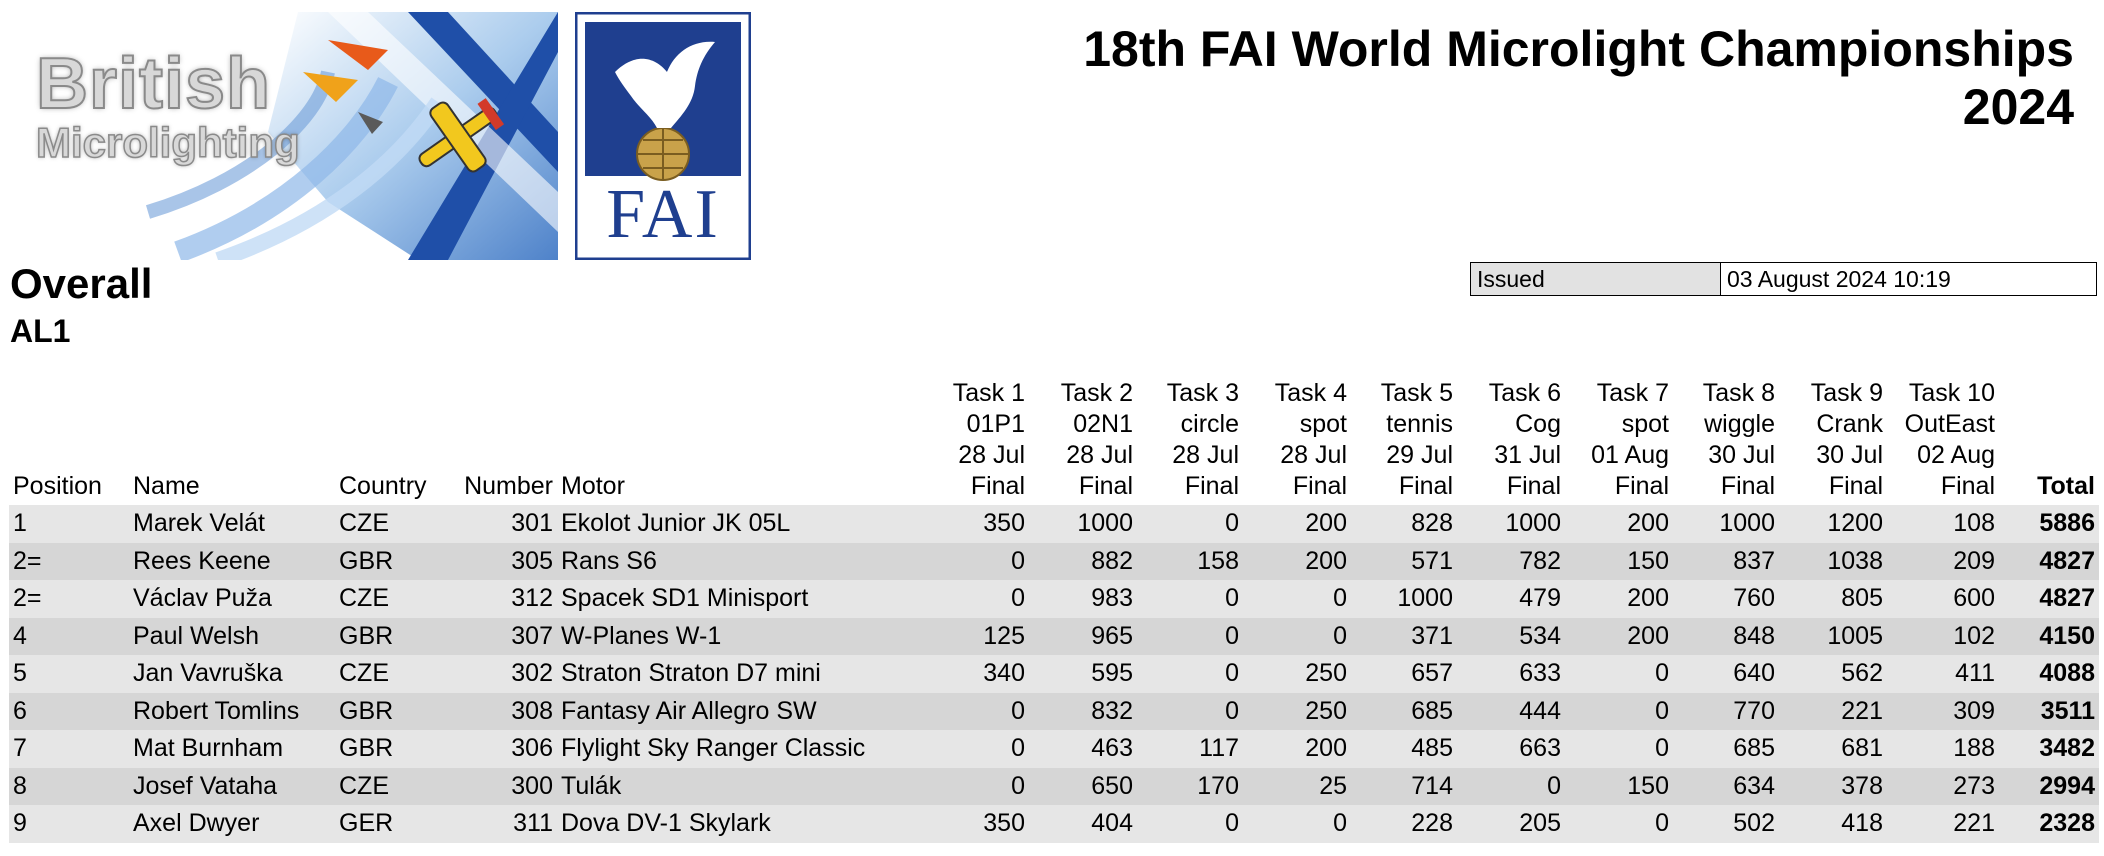 This screenshot has height=856, width=2104. Describe the element at coordinates (232, 711) in the screenshot. I see `cell-name: Robert Tomlins` at that location.